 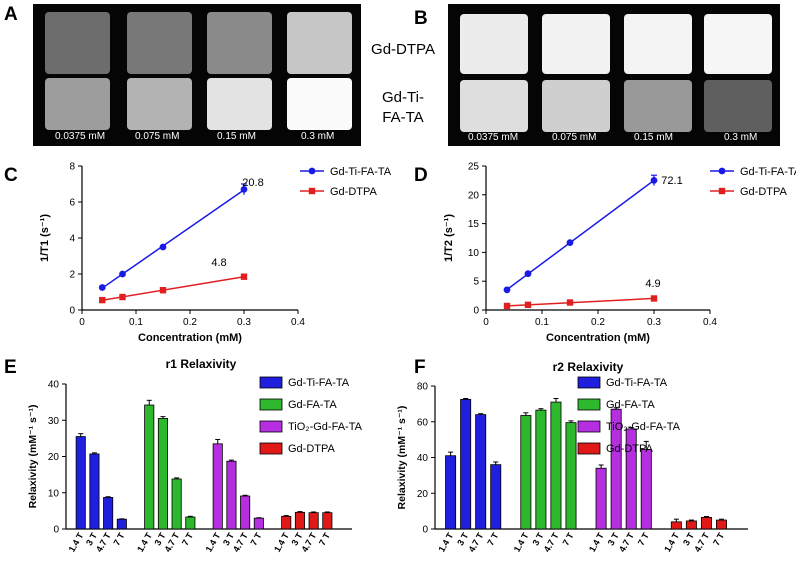 I want to click on y-axis-label-c: 1/T1 (s⁻¹), so click(x=45, y=238).